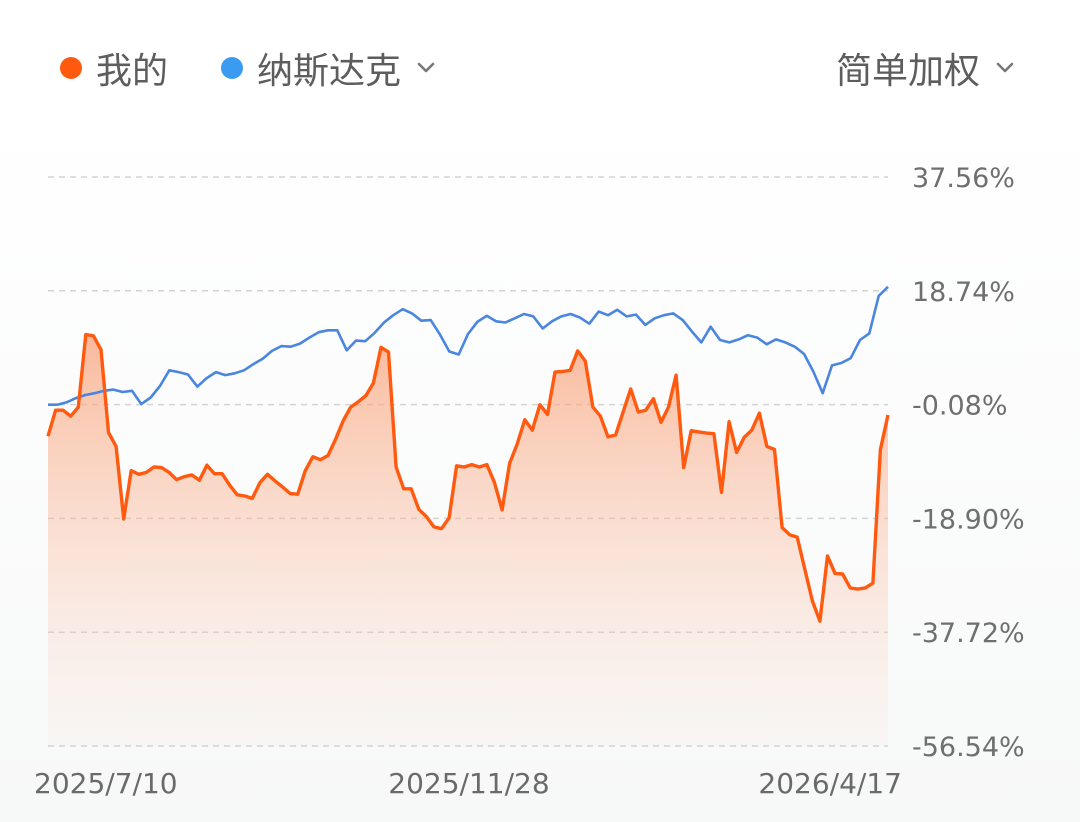  I want to click on x-tick-label: 2026/4/17, so click(830, 783).